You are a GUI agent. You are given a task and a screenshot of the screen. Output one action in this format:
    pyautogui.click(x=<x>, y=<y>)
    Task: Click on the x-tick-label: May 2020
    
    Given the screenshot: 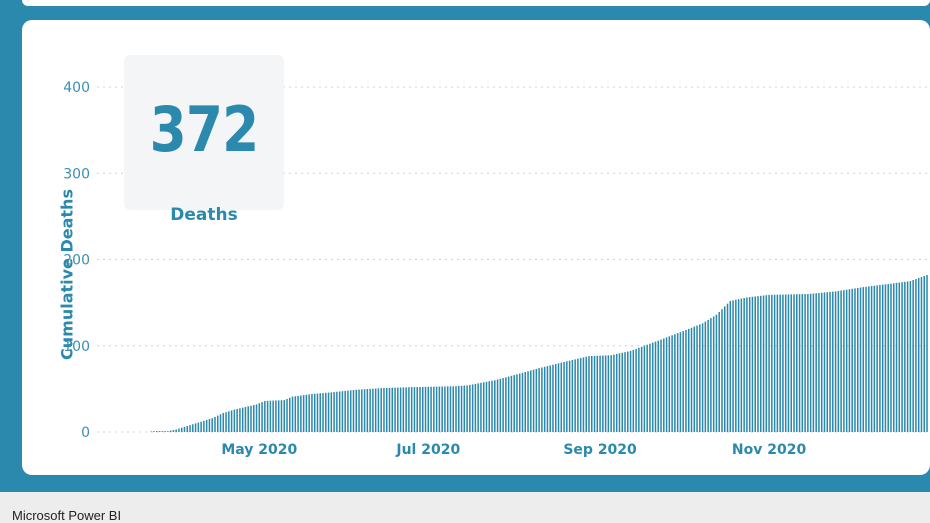 What is the action you would take?
    pyautogui.click(x=259, y=450)
    